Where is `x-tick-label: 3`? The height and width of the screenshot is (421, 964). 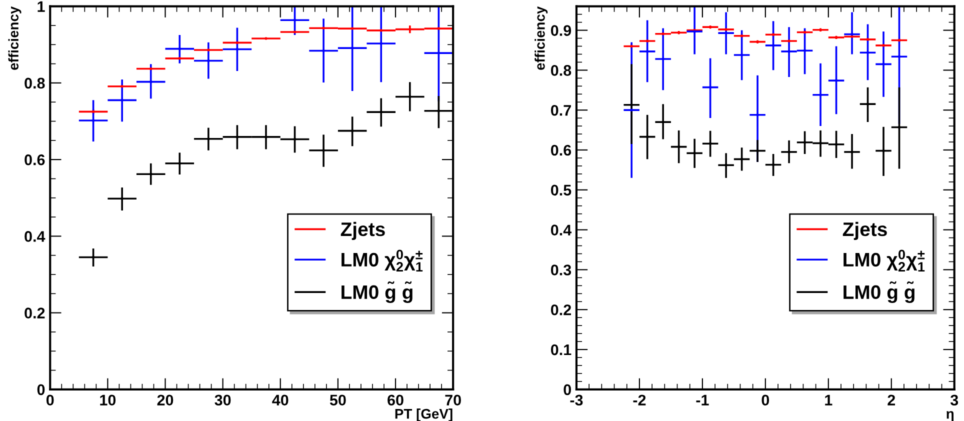 x-tick-label: 3 is located at coordinates (954, 400).